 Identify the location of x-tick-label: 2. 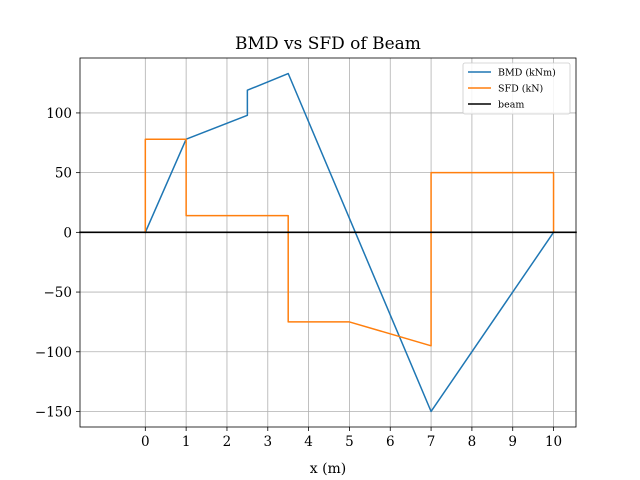
(227, 442).